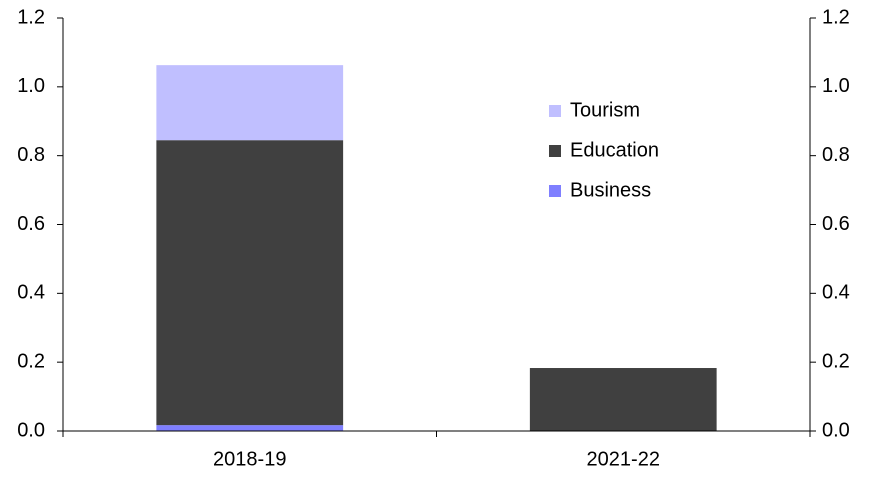  I want to click on x-tick-label: 2021-22, so click(623, 459).